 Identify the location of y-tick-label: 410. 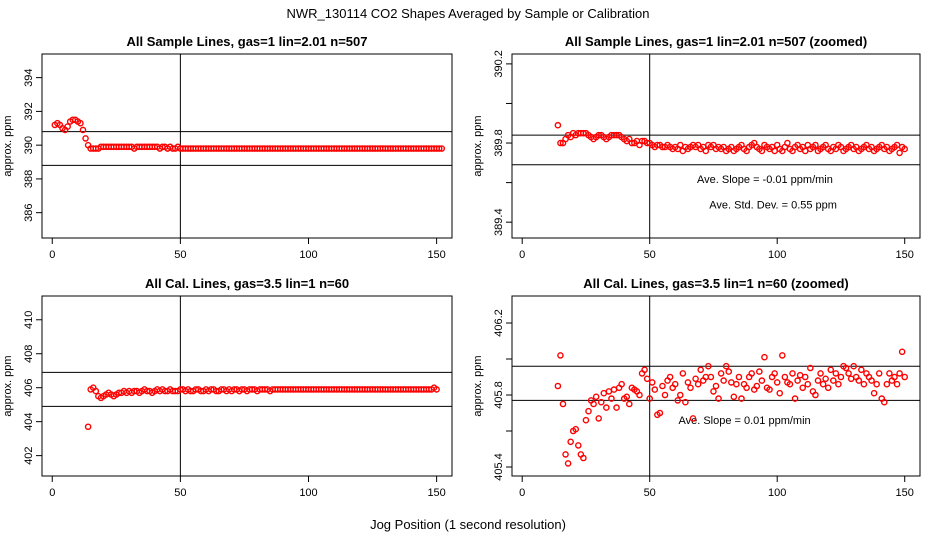
(29, 320).